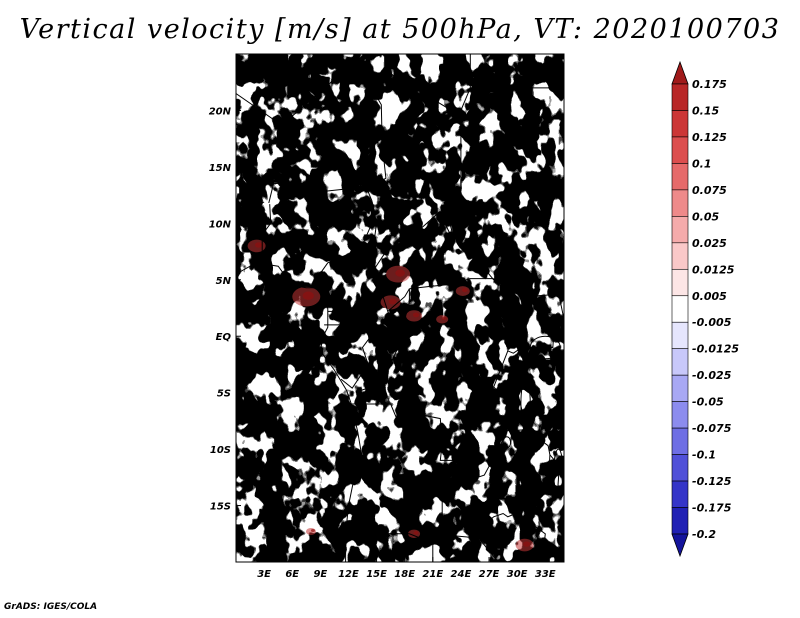  I want to click on colorbar-label: 0.025, so click(709, 243).